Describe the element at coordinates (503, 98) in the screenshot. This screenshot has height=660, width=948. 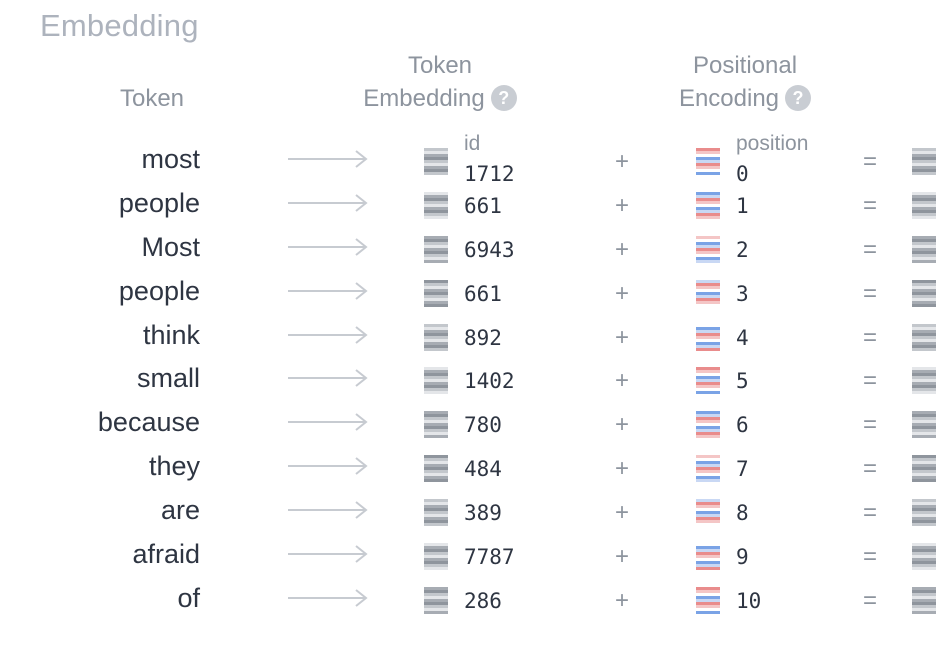
I see `token-embedding-help-icon: ?` at that location.